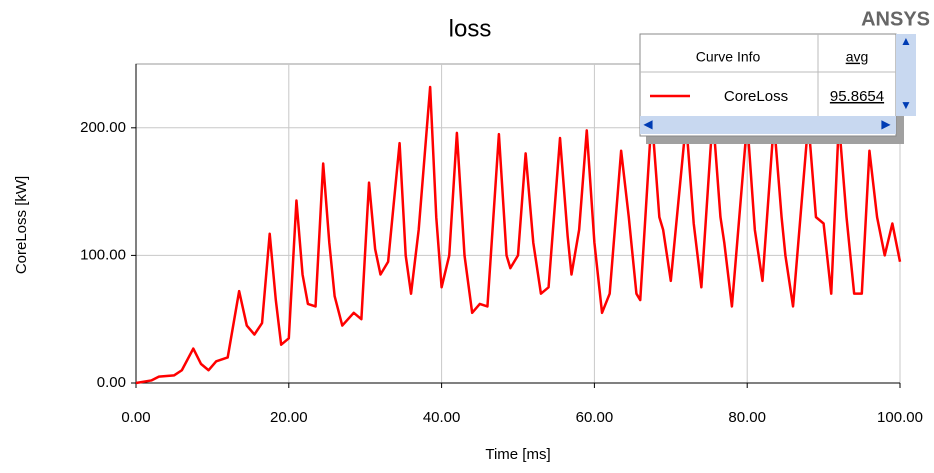  What do you see at coordinates (756, 96) in the screenshot?
I see `legend-label: CoreLoss` at bounding box center [756, 96].